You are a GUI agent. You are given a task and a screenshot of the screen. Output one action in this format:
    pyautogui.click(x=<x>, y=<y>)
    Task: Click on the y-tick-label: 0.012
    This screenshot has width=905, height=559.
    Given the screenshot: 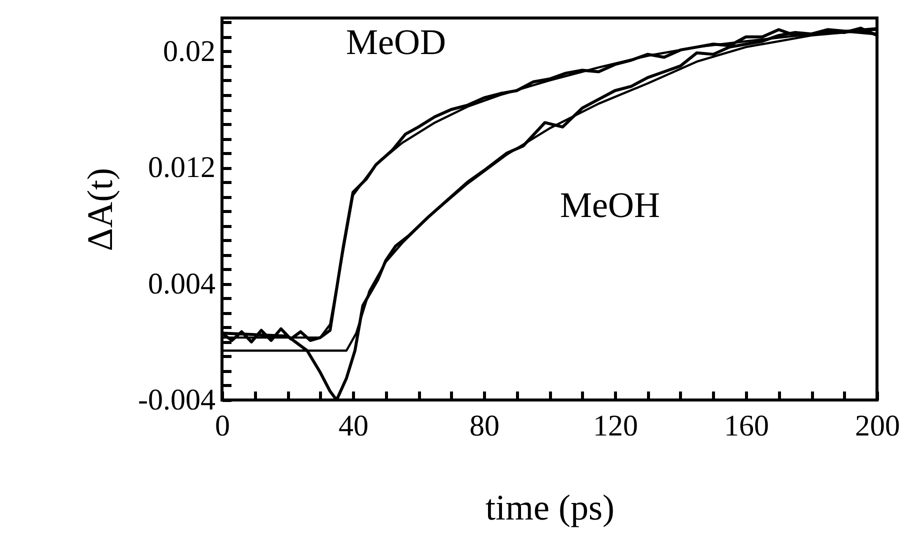 What is the action you would take?
    pyautogui.click(x=182, y=167)
    